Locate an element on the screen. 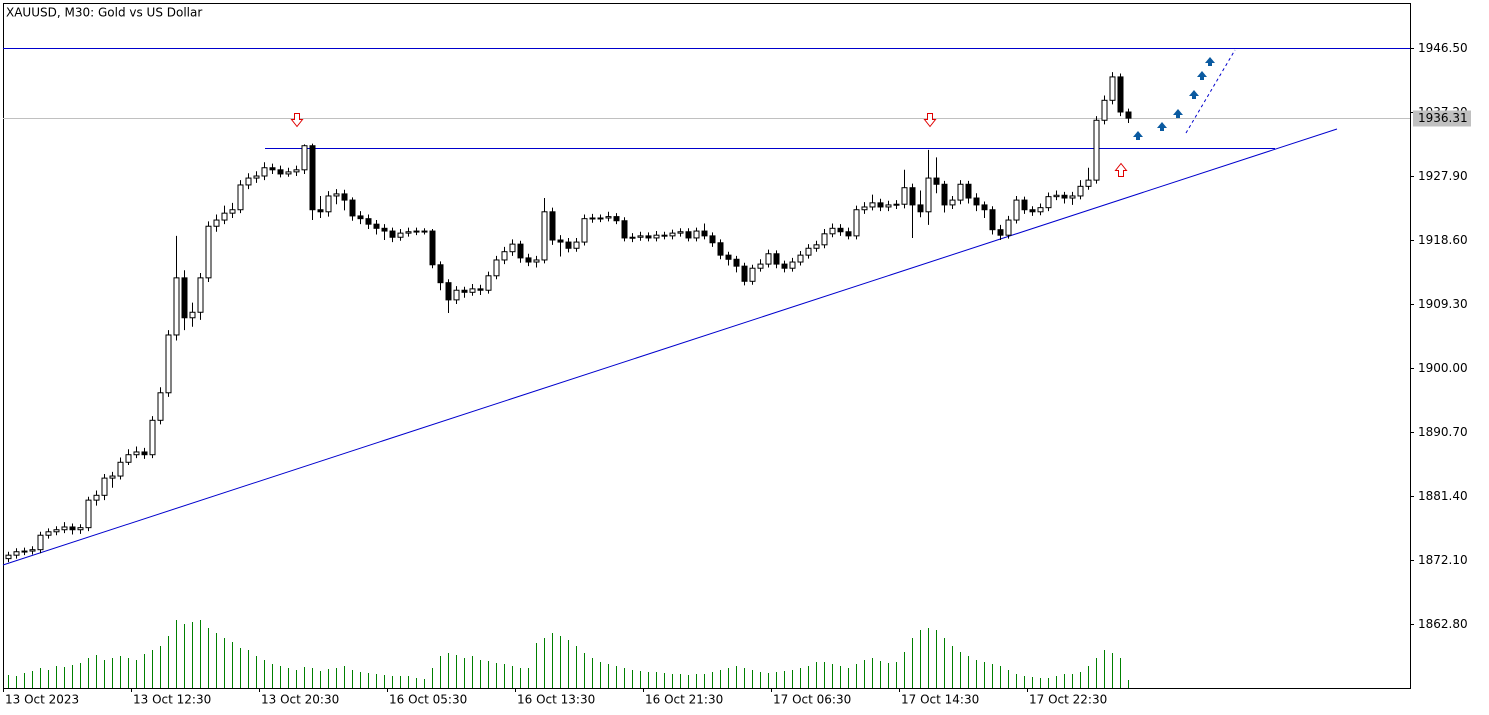  up-arrow is located at coordinates (1121, 169).